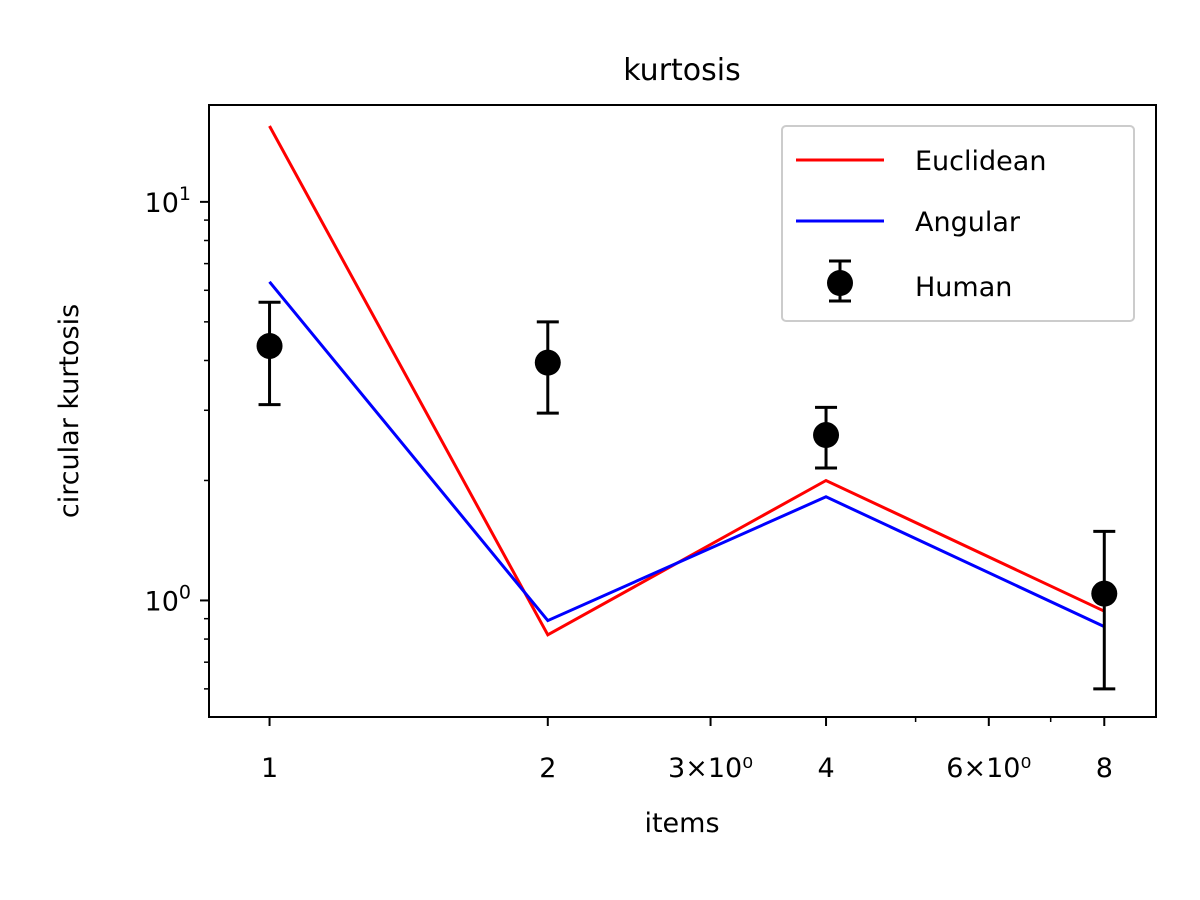  What do you see at coordinates (825, 768) in the screenshot?
I see `x-tick-label: 4` at bounding box center [825, 768].